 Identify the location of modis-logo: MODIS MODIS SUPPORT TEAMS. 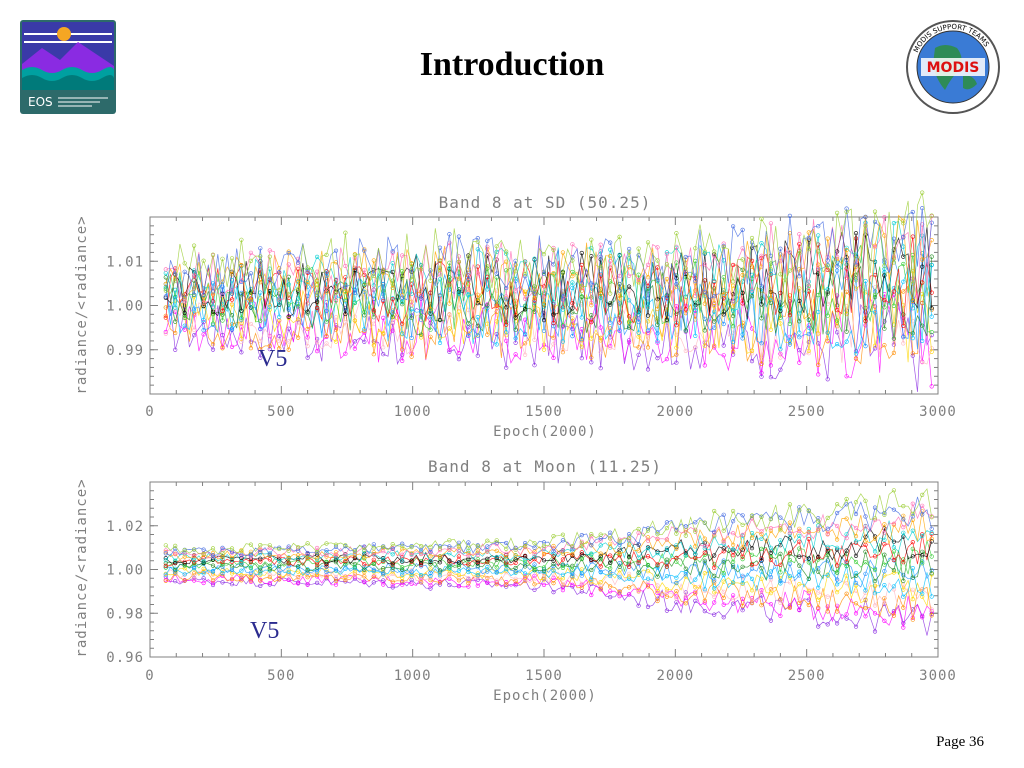
(953, 67).